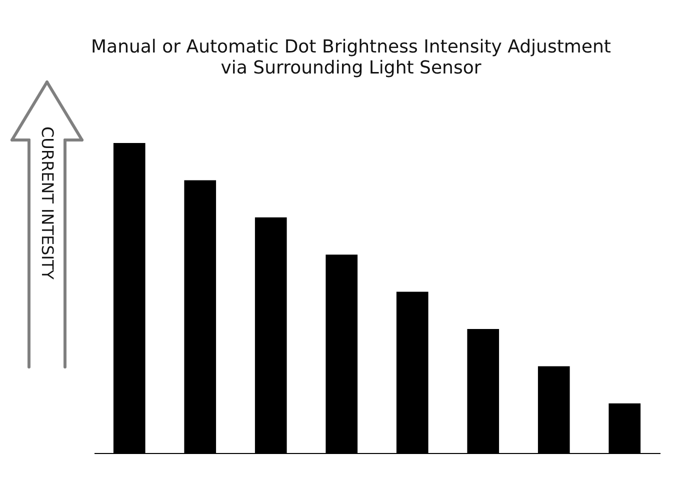  Describe the element at coordinates (351, 57) in the screenshot. I see `chart-title: Manual or Automatic Dot Brightness Intensity Adjustment via Surrounding Light Sensor` at that location.